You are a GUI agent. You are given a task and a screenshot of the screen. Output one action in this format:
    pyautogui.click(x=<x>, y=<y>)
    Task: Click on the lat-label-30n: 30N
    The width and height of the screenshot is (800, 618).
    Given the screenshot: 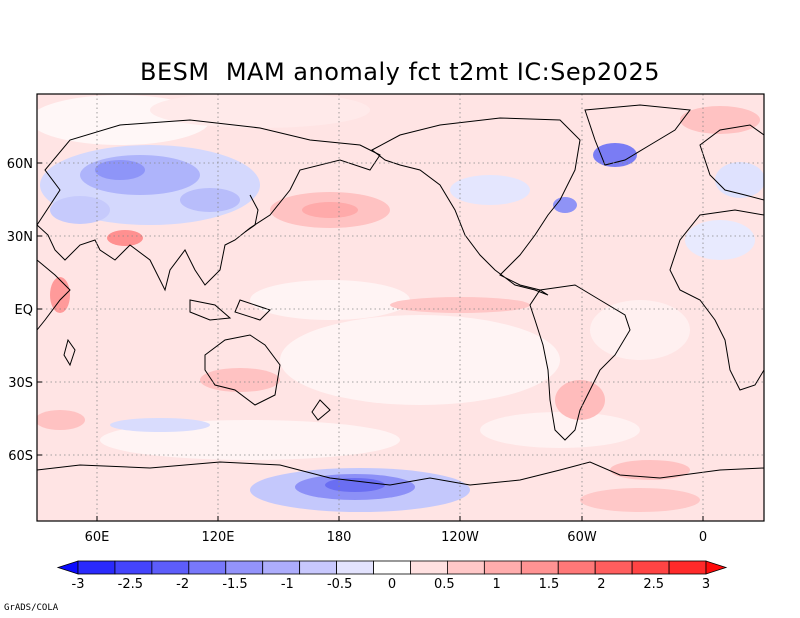 What is the action you would take?
    pyautogui.click(x=20, y=237)
    